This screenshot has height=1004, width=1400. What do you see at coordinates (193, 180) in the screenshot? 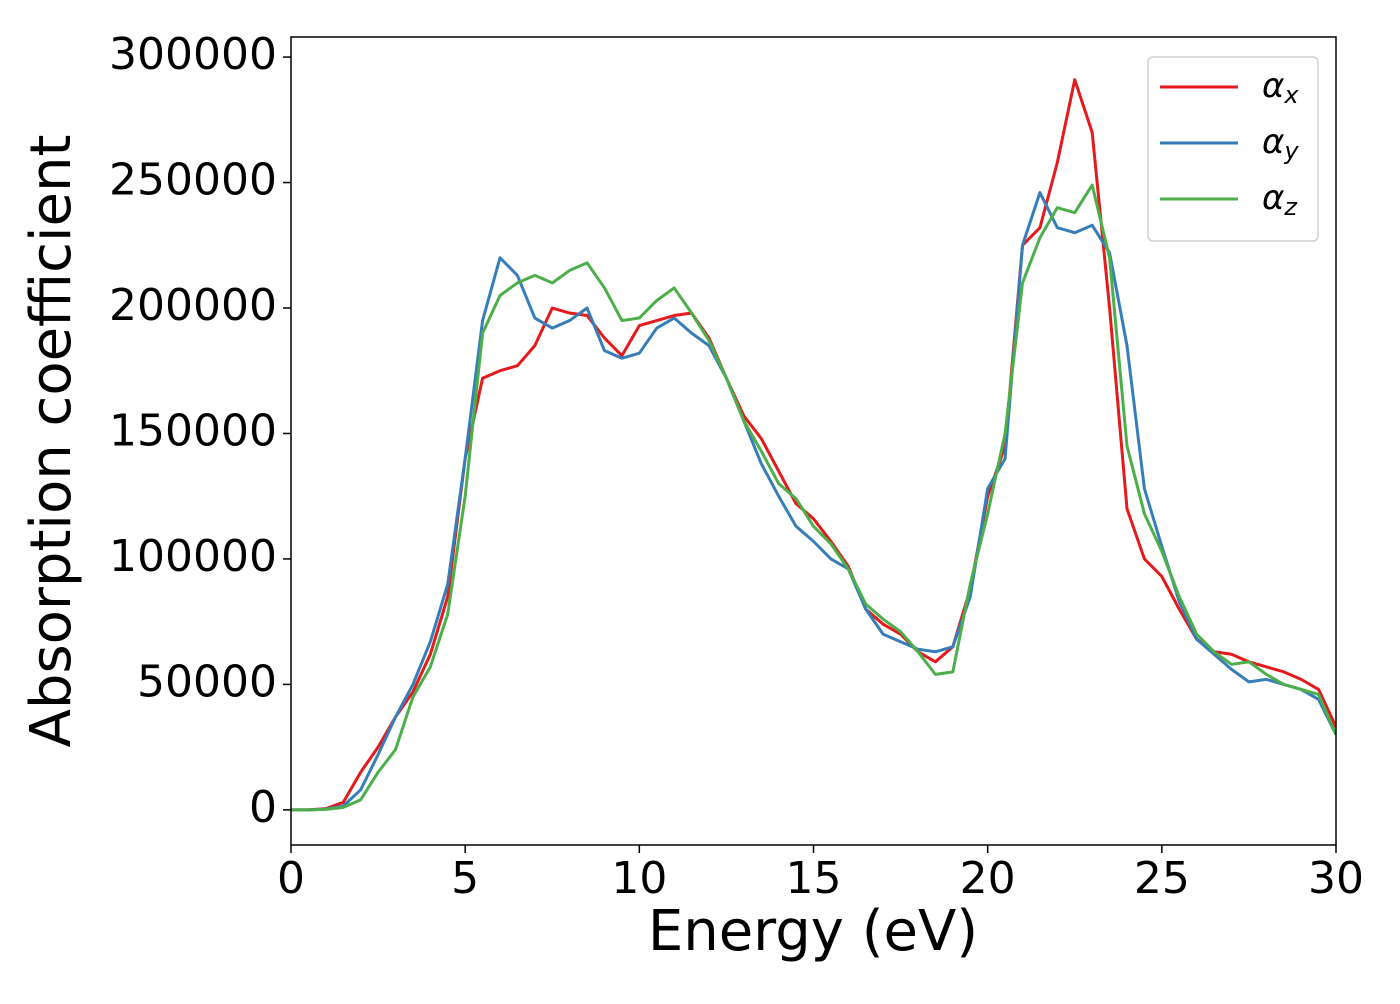
I see `y-tick-label: 250000` at bounding box center [193, 180].